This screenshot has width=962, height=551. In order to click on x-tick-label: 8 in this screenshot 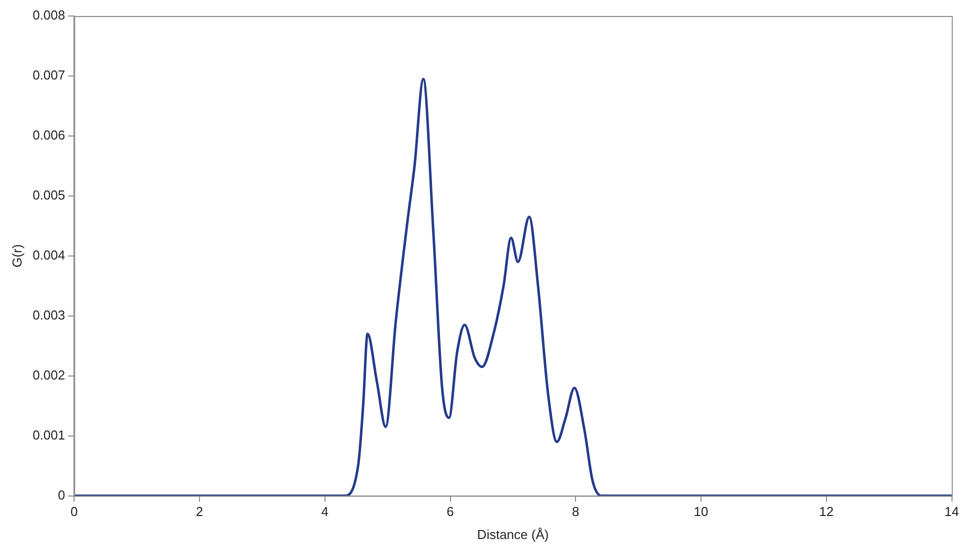, I will do `click(576, 512)`.